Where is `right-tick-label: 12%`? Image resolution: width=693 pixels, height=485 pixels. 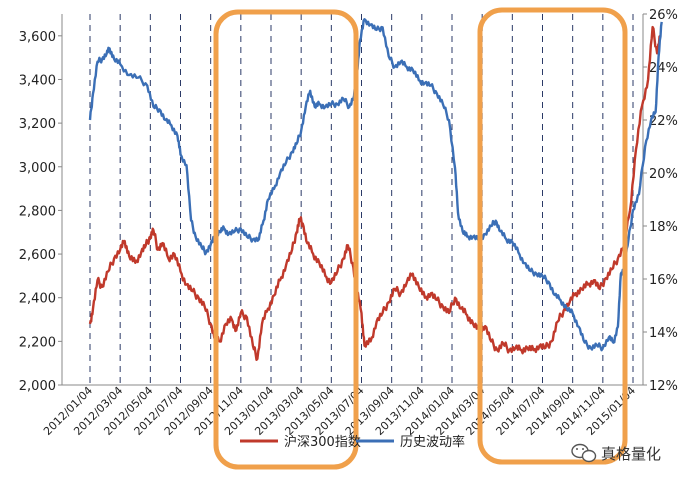 right-tick-label: 12% is located at coordinates (663, 386).